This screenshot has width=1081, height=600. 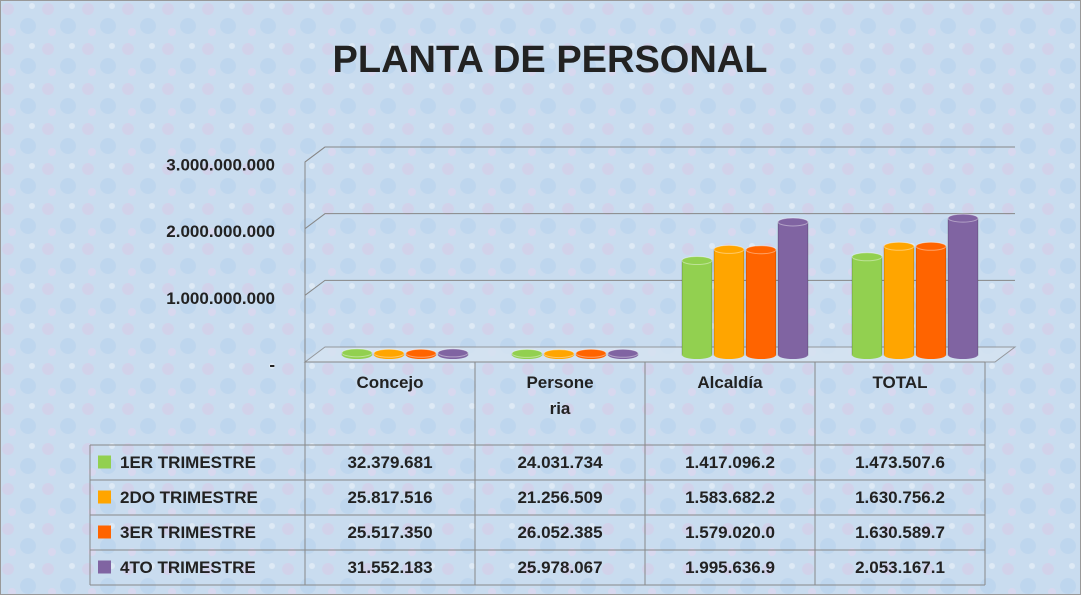 I want to click on legend-label: 4TO TRIMESTRE, so click(x=188, y=567).